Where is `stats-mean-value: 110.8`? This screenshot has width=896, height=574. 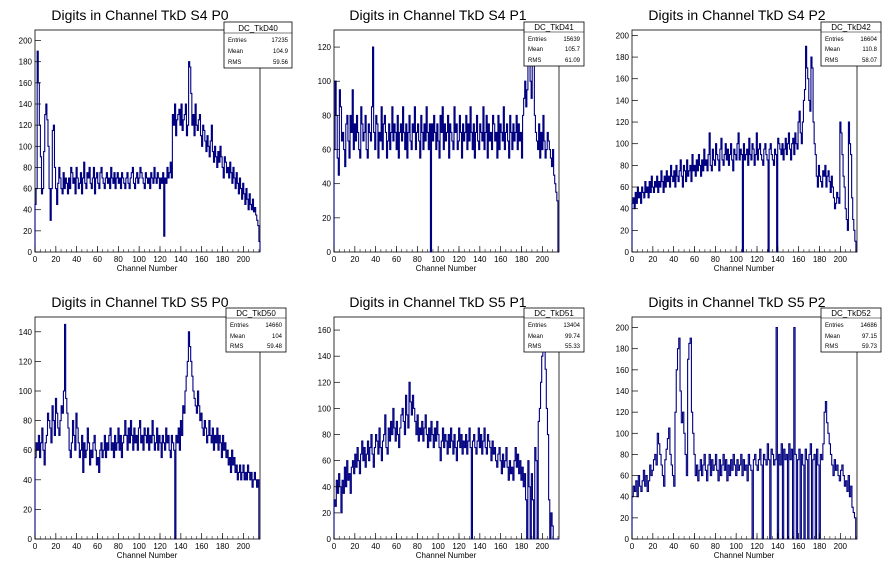
stats-mean-value: 110.8 is located at coordinates (869, 50).